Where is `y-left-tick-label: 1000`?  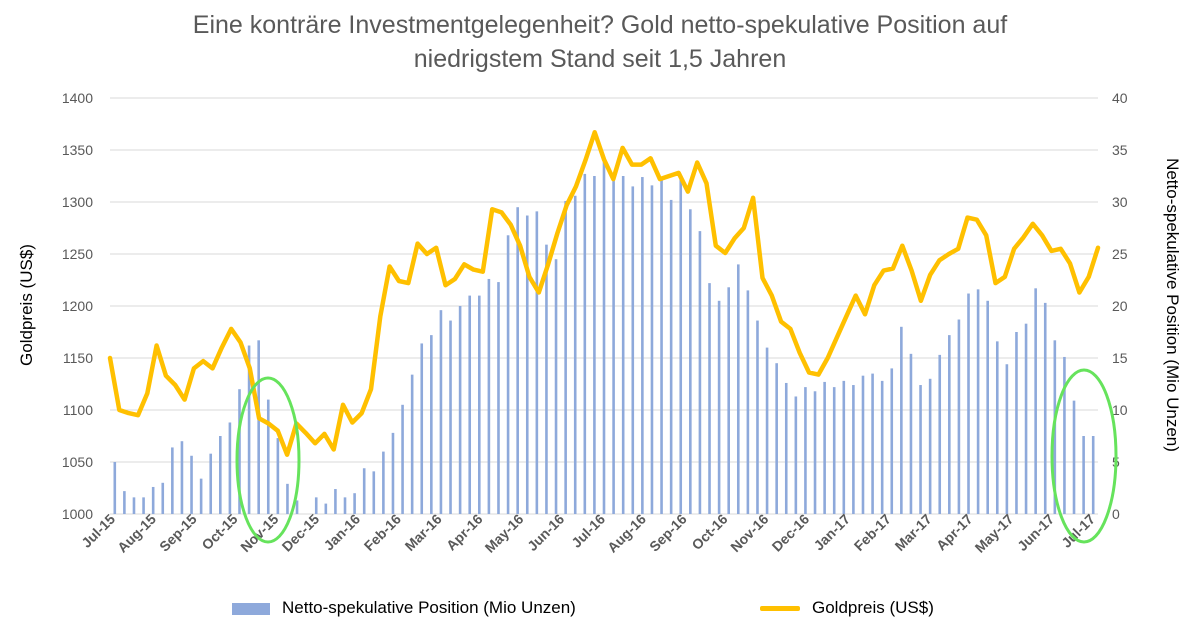
y-left-tick-label: 1000 is located at coordinates (77, 514).